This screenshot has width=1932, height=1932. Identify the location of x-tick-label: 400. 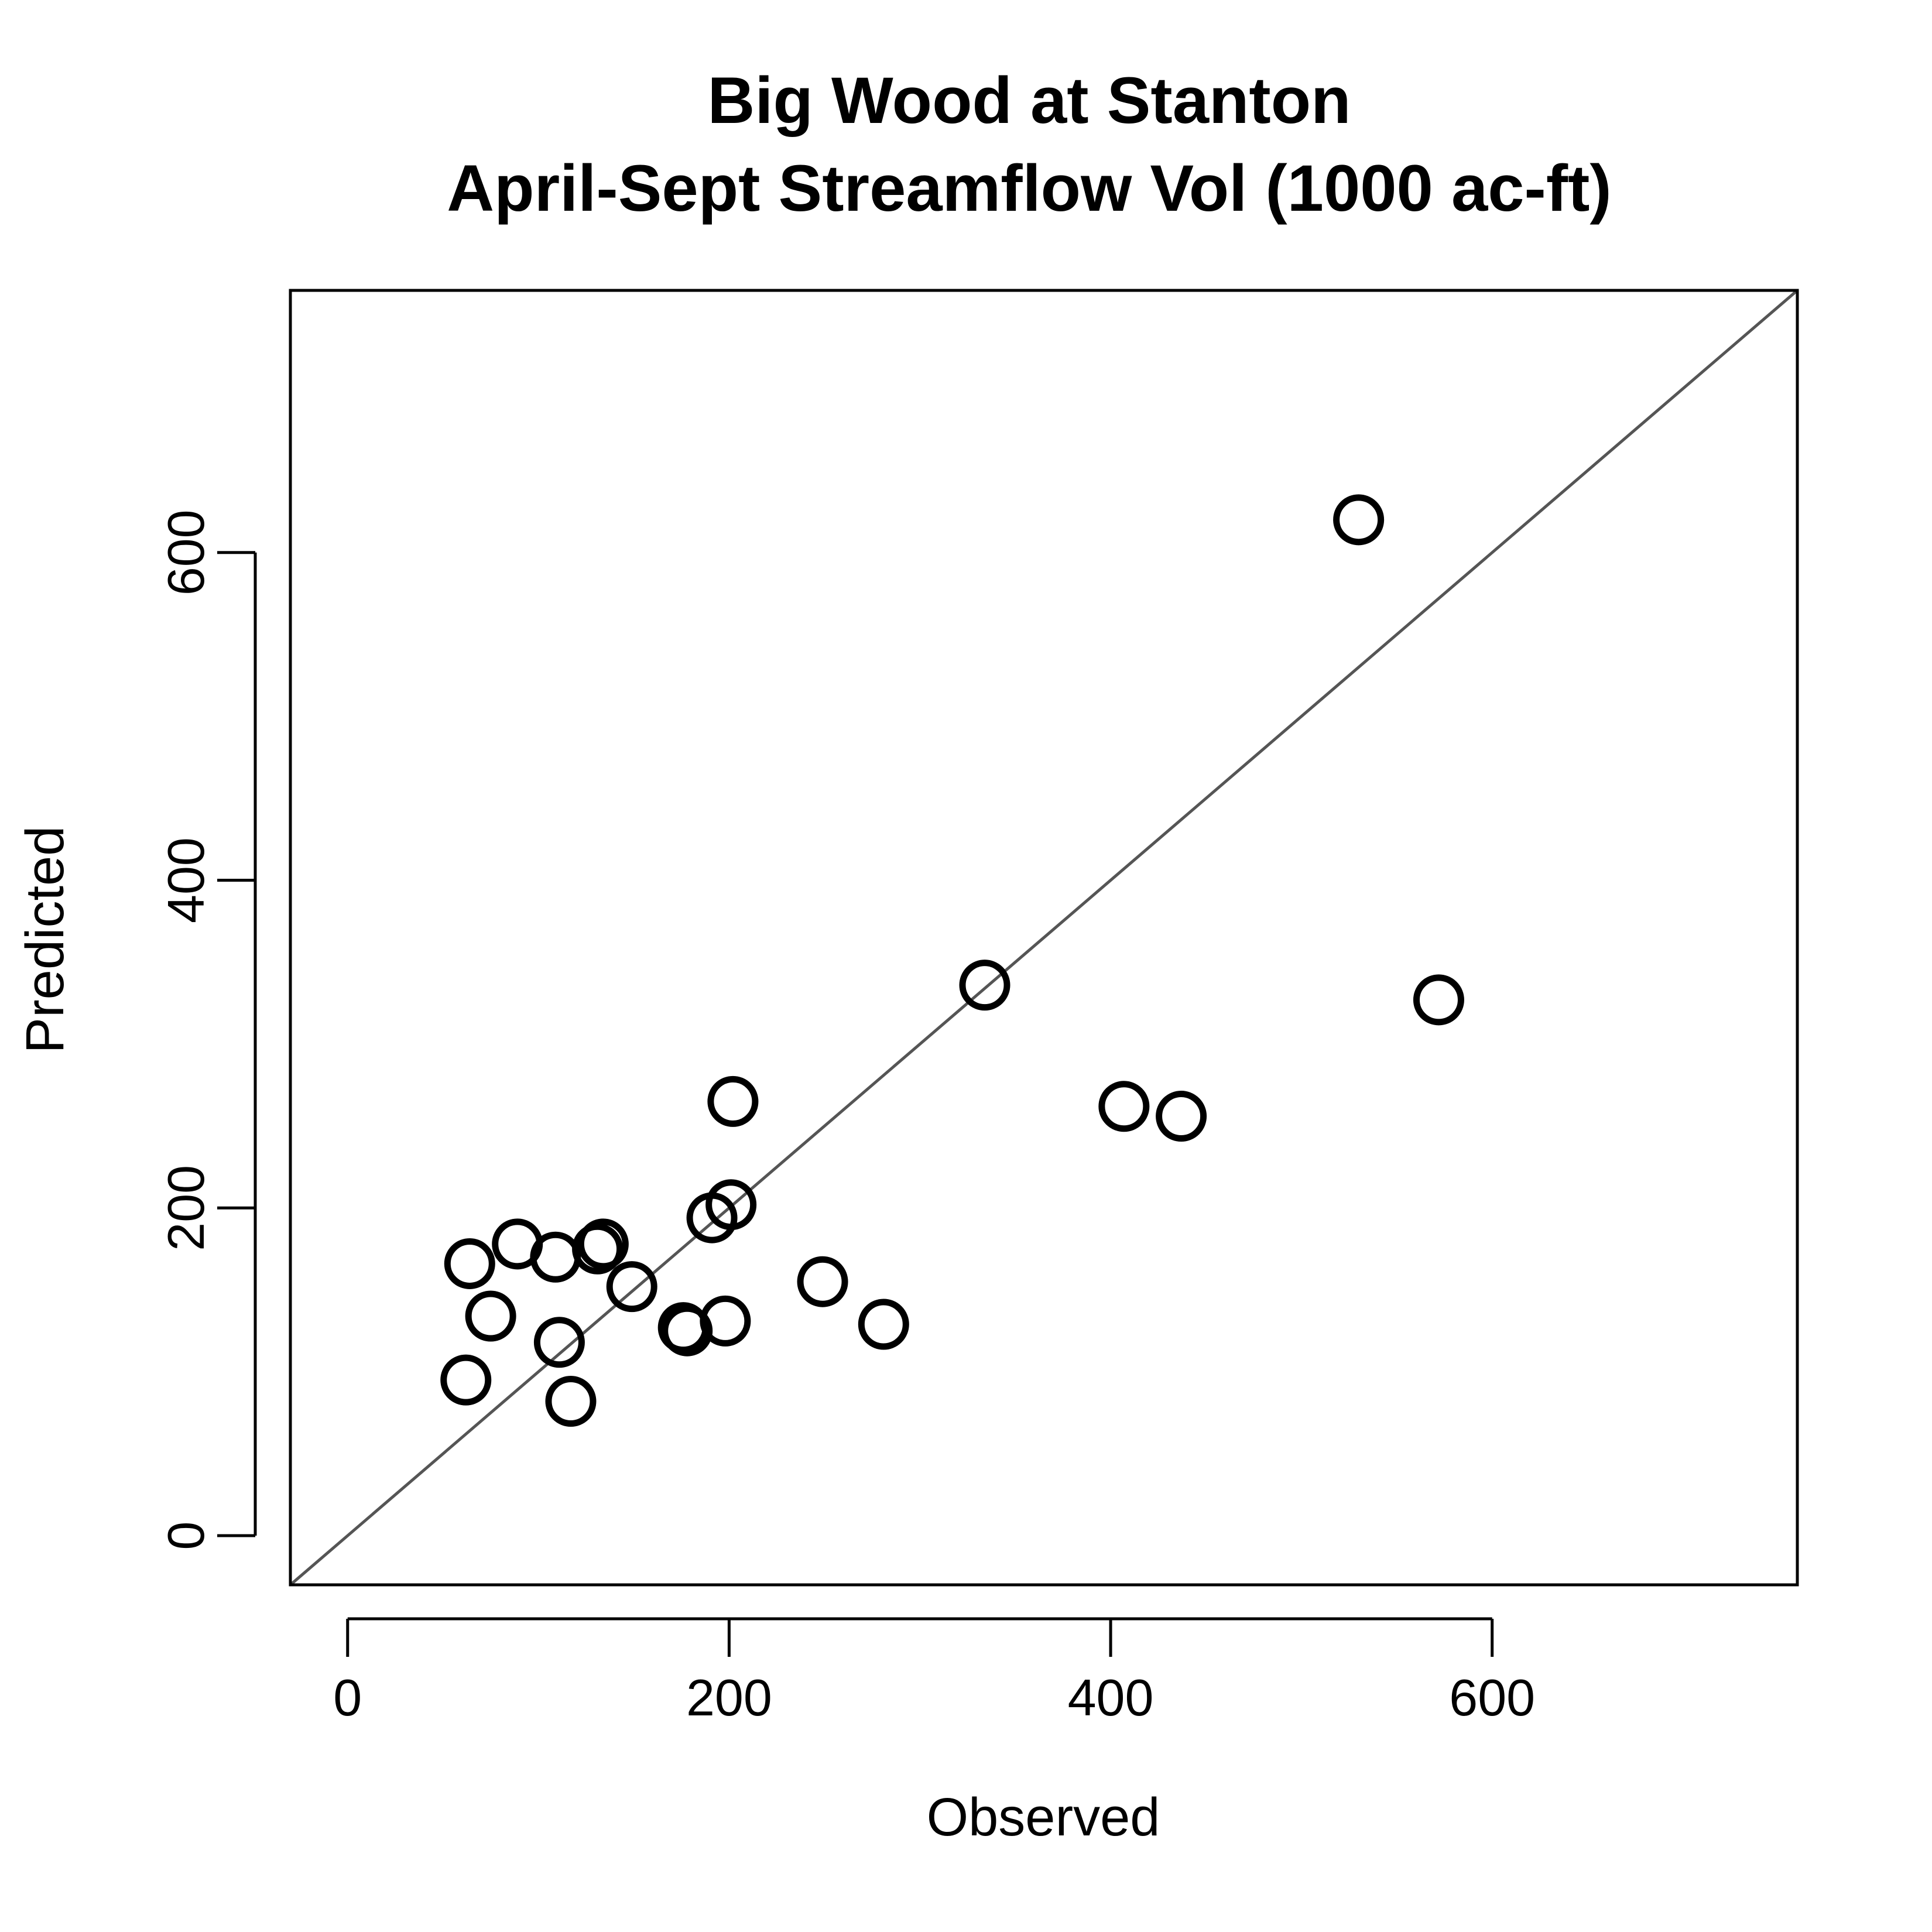
(1111, 1698).